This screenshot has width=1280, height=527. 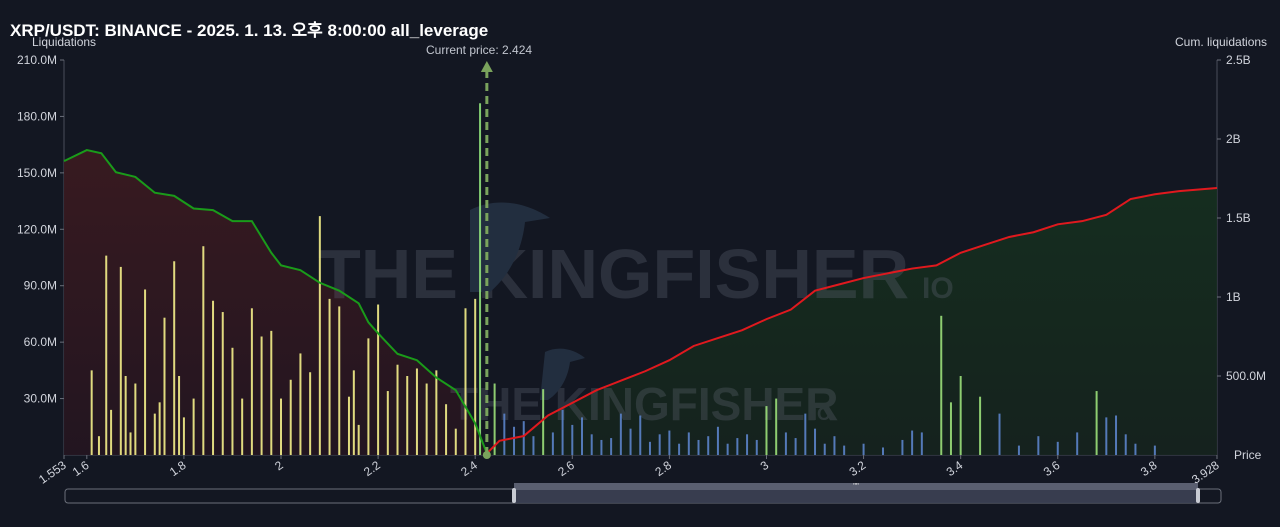 I want to click on range-slider-bar, so click(x=856, y=486).